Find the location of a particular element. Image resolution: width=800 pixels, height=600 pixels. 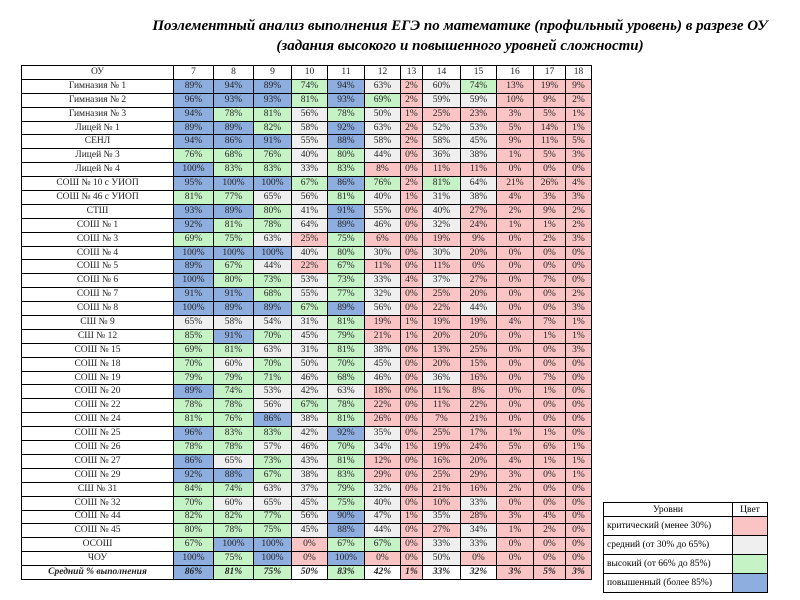

score-cell: 45% is located at coordinates (309, 503).